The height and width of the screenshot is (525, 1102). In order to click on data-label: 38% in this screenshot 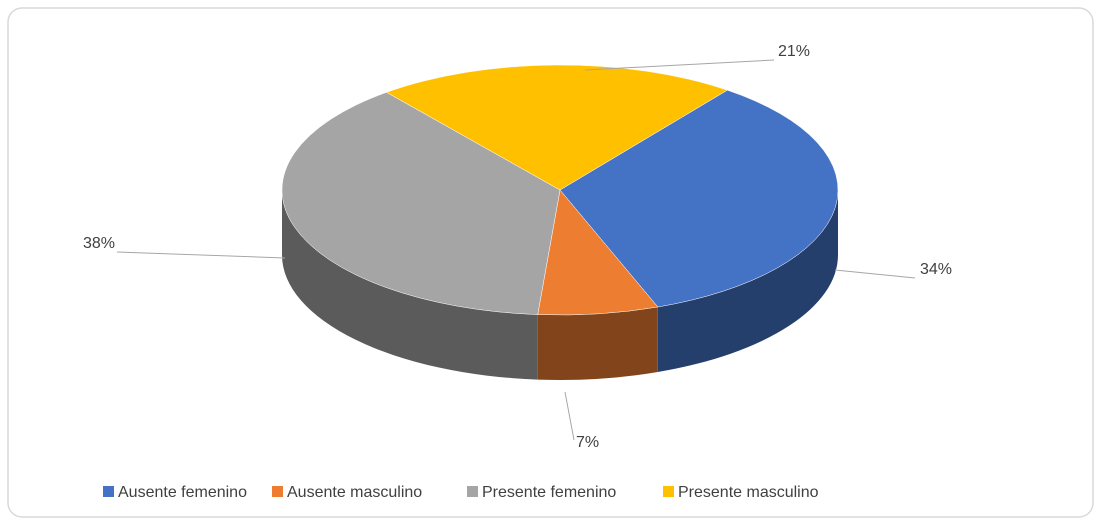, I will do `click(99, 243)`.